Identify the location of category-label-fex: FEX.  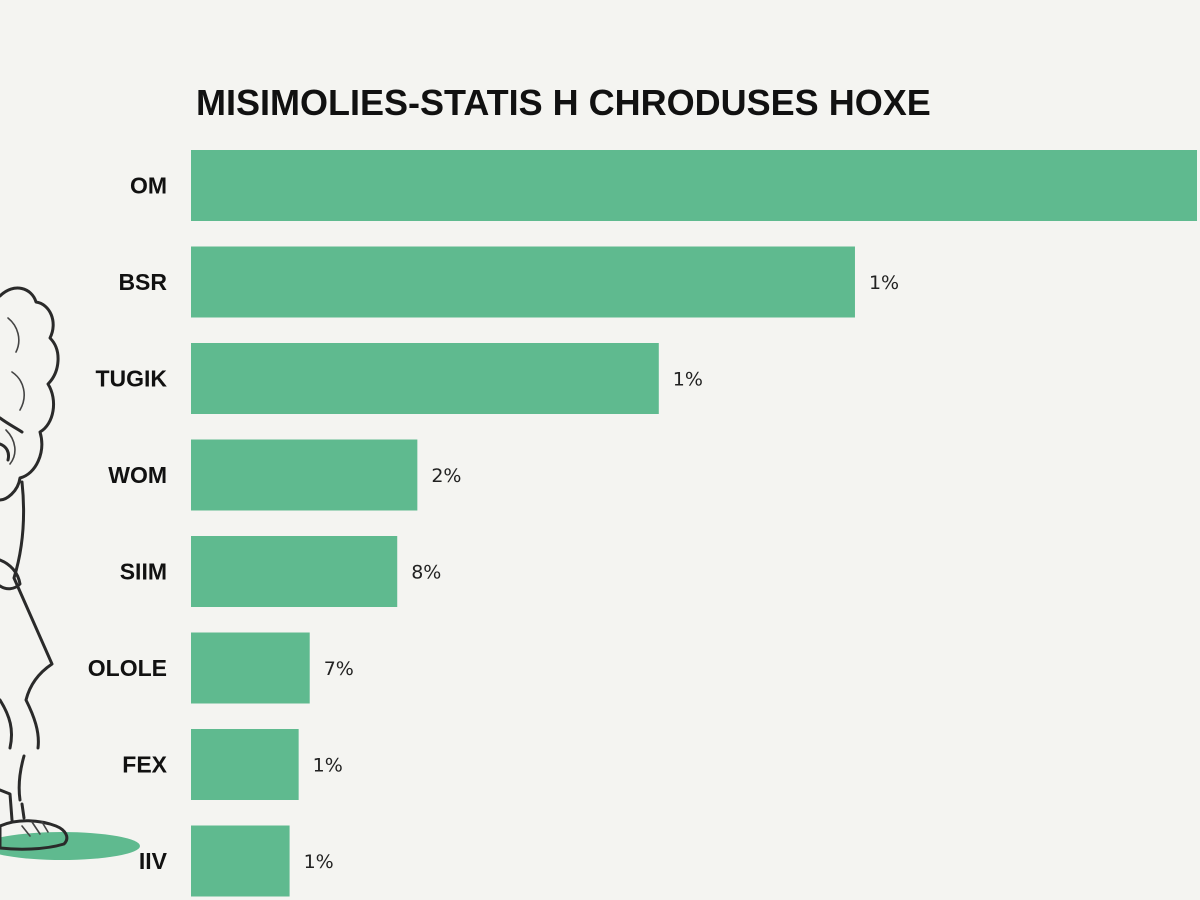
(144, 765).